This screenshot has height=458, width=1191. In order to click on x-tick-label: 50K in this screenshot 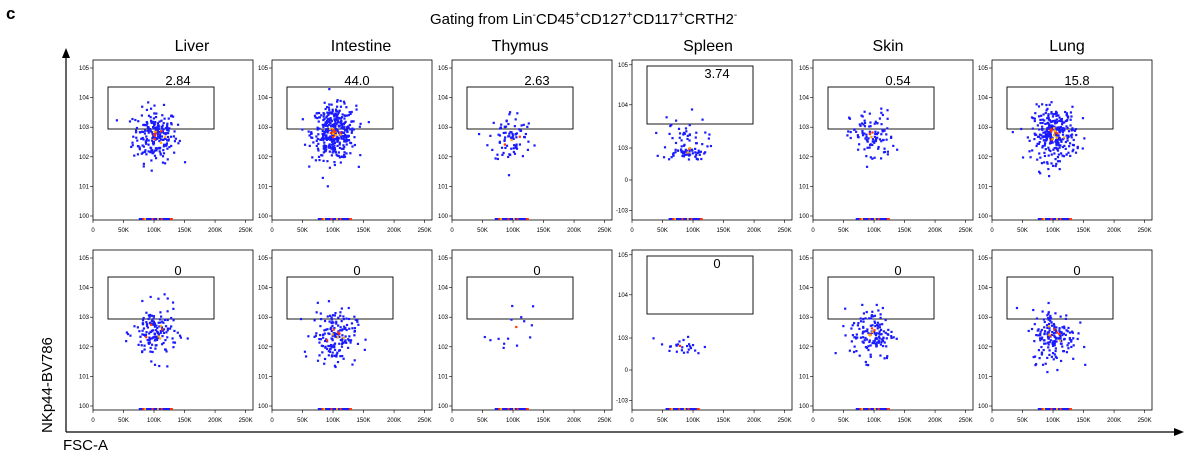, I will do `click(662, 231)`.